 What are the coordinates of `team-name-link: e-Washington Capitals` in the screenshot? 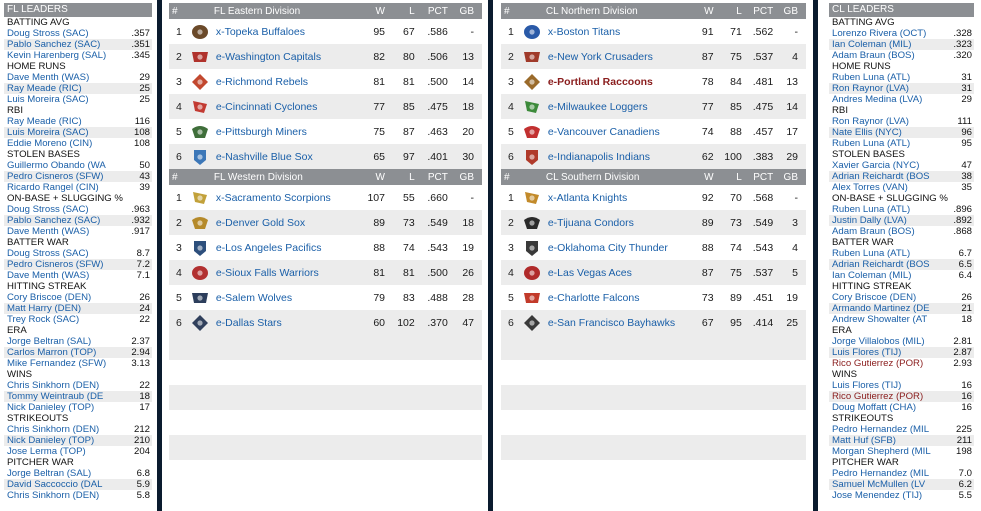 It's located at (268, 56).